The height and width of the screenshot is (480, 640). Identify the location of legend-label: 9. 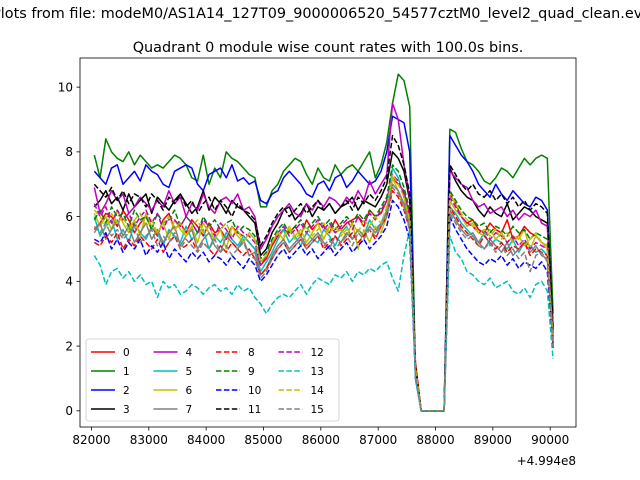
(251, 372).